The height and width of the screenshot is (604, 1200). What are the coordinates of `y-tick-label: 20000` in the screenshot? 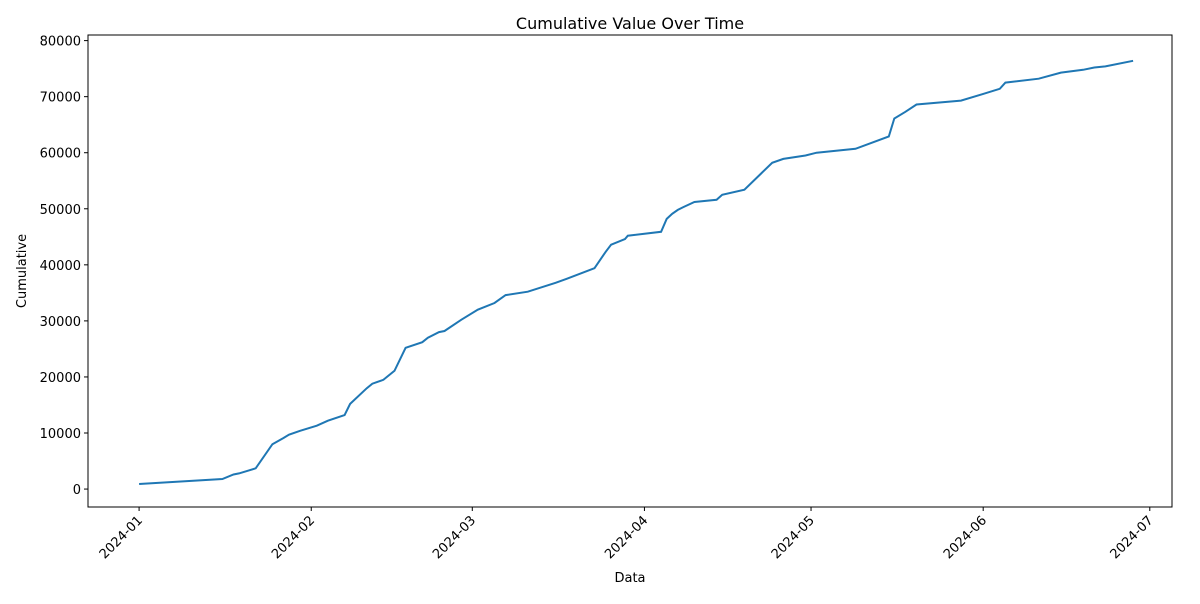 It's located at (60, 378).